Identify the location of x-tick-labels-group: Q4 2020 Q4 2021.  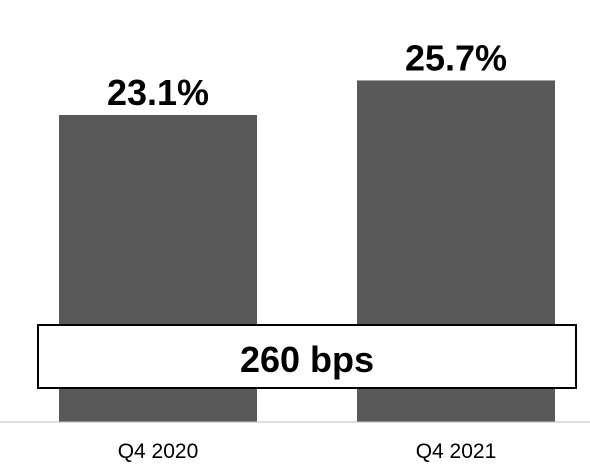
(307, 451).